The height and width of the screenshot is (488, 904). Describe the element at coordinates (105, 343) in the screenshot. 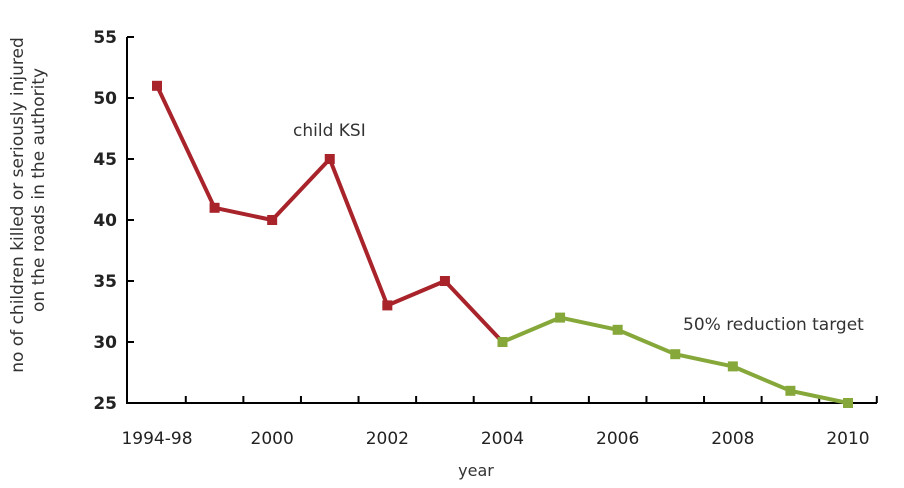

I see `y-tick-label: 30` at that location.